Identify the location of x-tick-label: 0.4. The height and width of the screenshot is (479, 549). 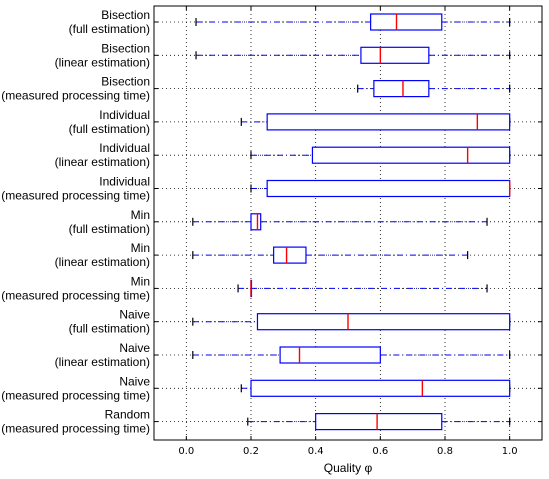
(316, 451).